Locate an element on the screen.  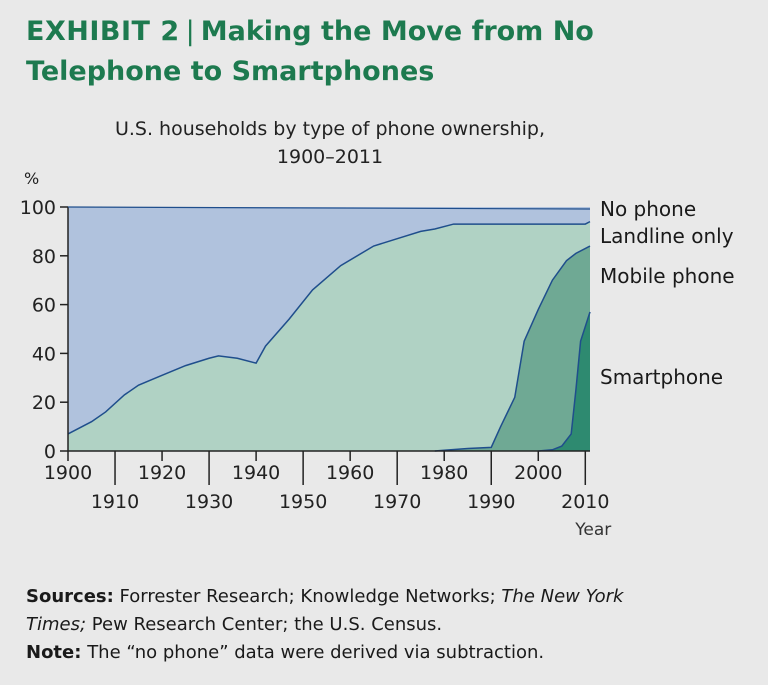
sources-text-1: Forrester Research; Knowledge Networks; is located at coordinates (307, 596).